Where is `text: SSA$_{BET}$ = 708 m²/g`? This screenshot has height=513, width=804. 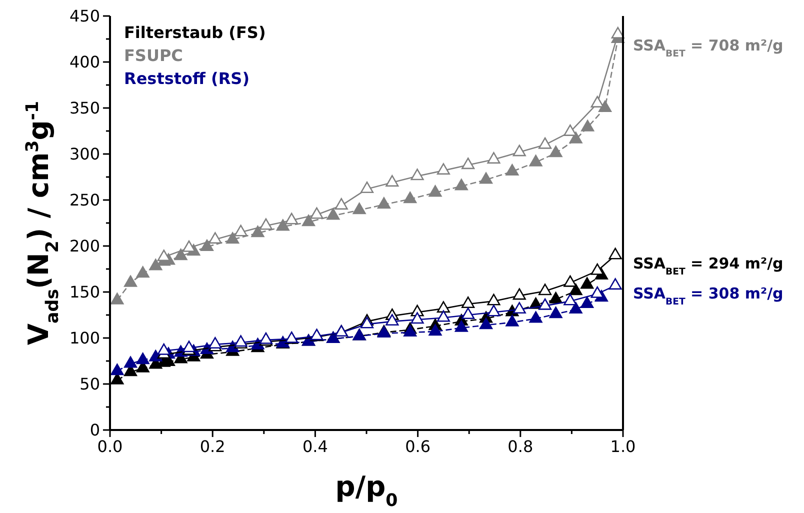
text: SSA$_{BET}$ = 708 m²/g is located at coordinates (708, 47).